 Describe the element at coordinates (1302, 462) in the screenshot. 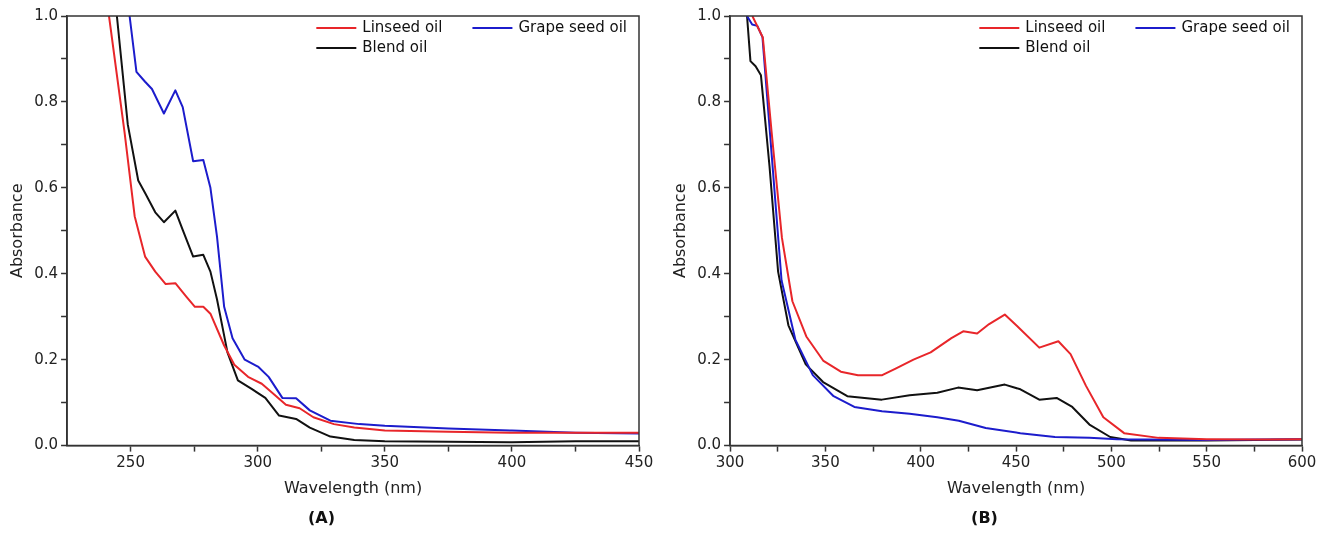

I see `x-tick-label: 600` at that location.